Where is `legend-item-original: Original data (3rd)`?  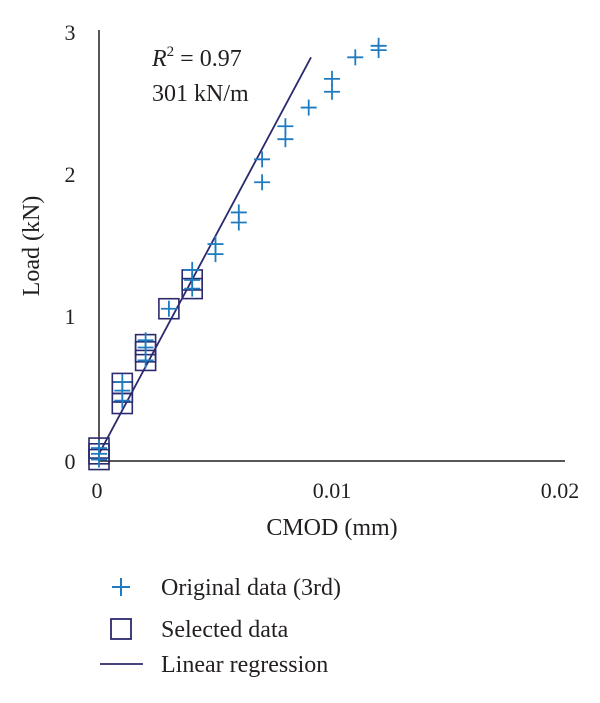
legend-item-original: Original data (3rd) is located at coordinates (226, 588).